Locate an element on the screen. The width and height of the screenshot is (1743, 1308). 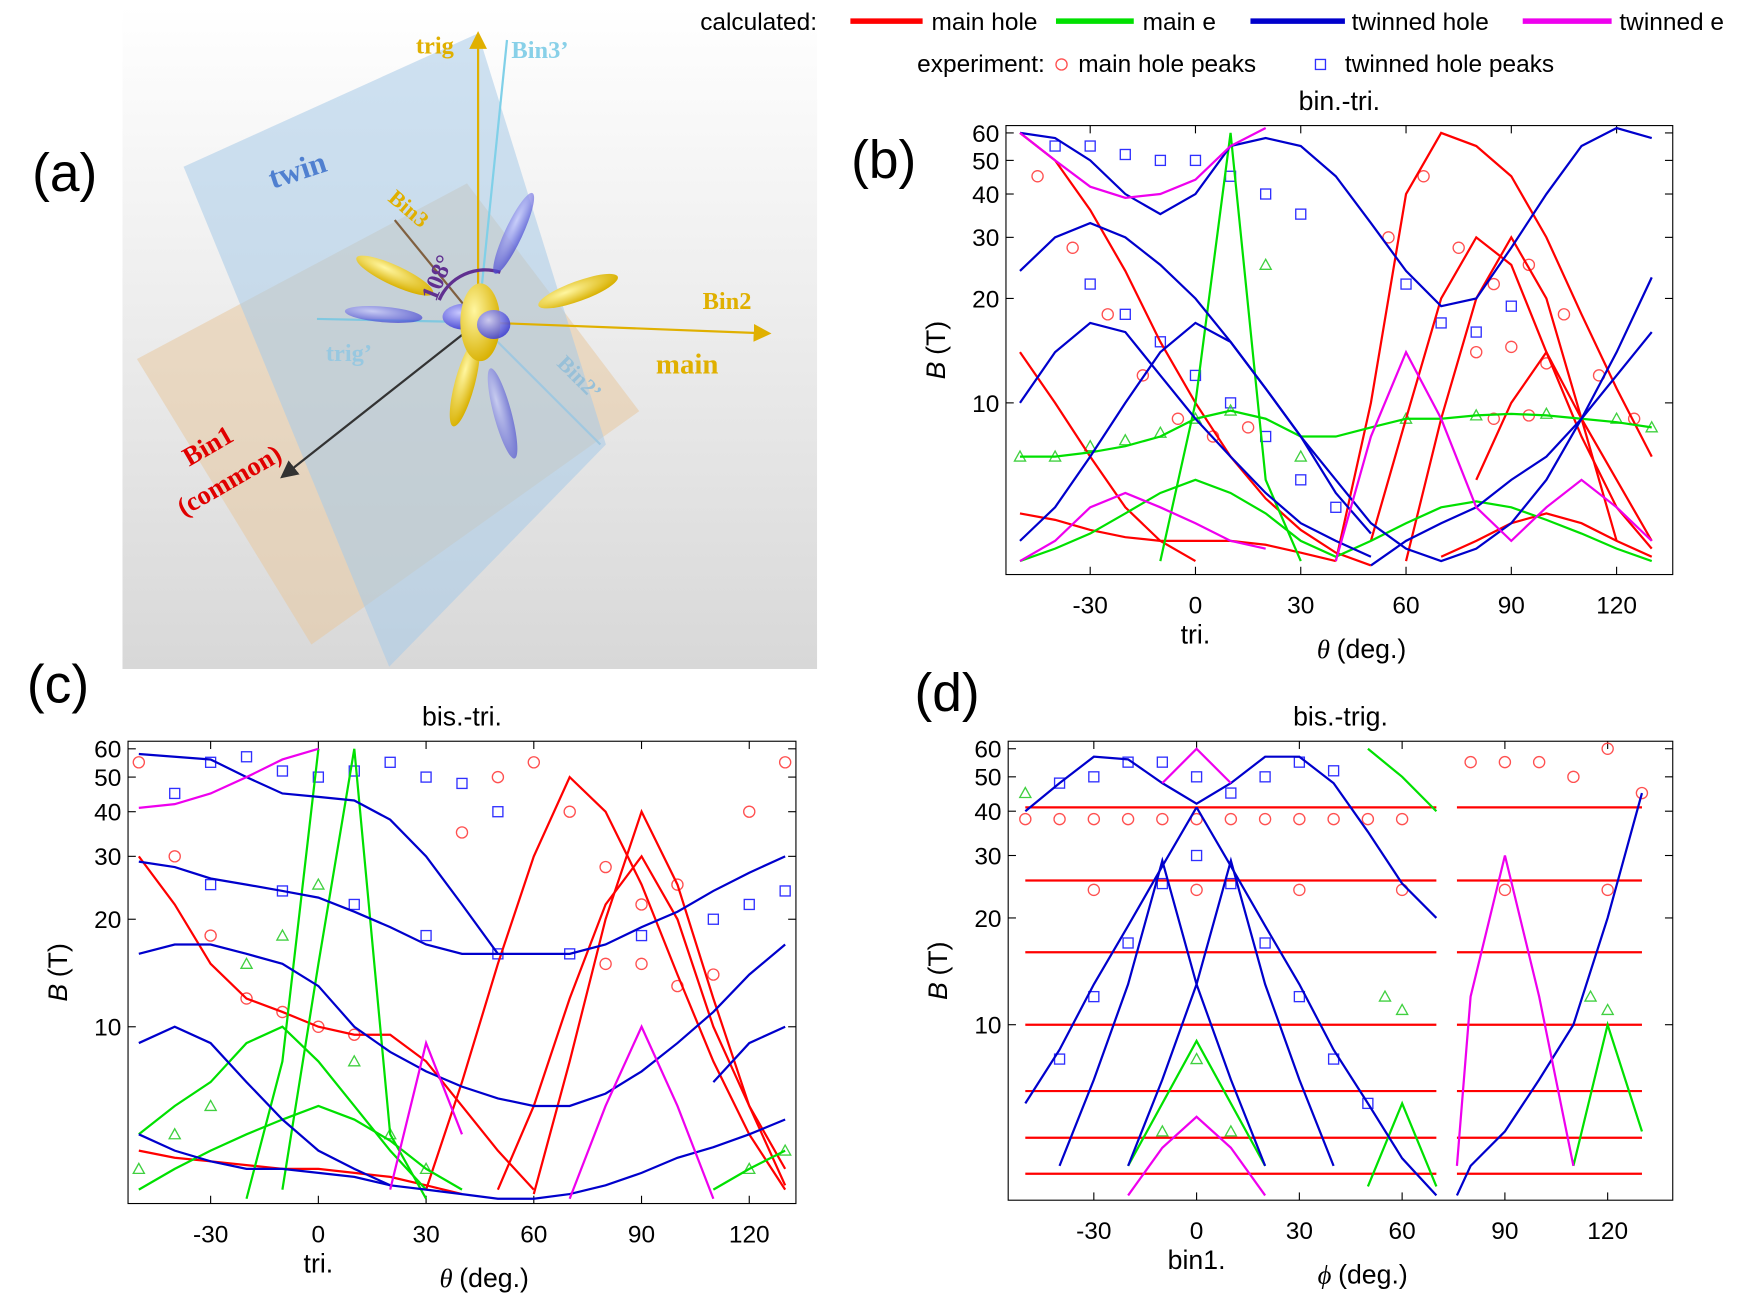
angle-arc is located at coordinates (469, 284).